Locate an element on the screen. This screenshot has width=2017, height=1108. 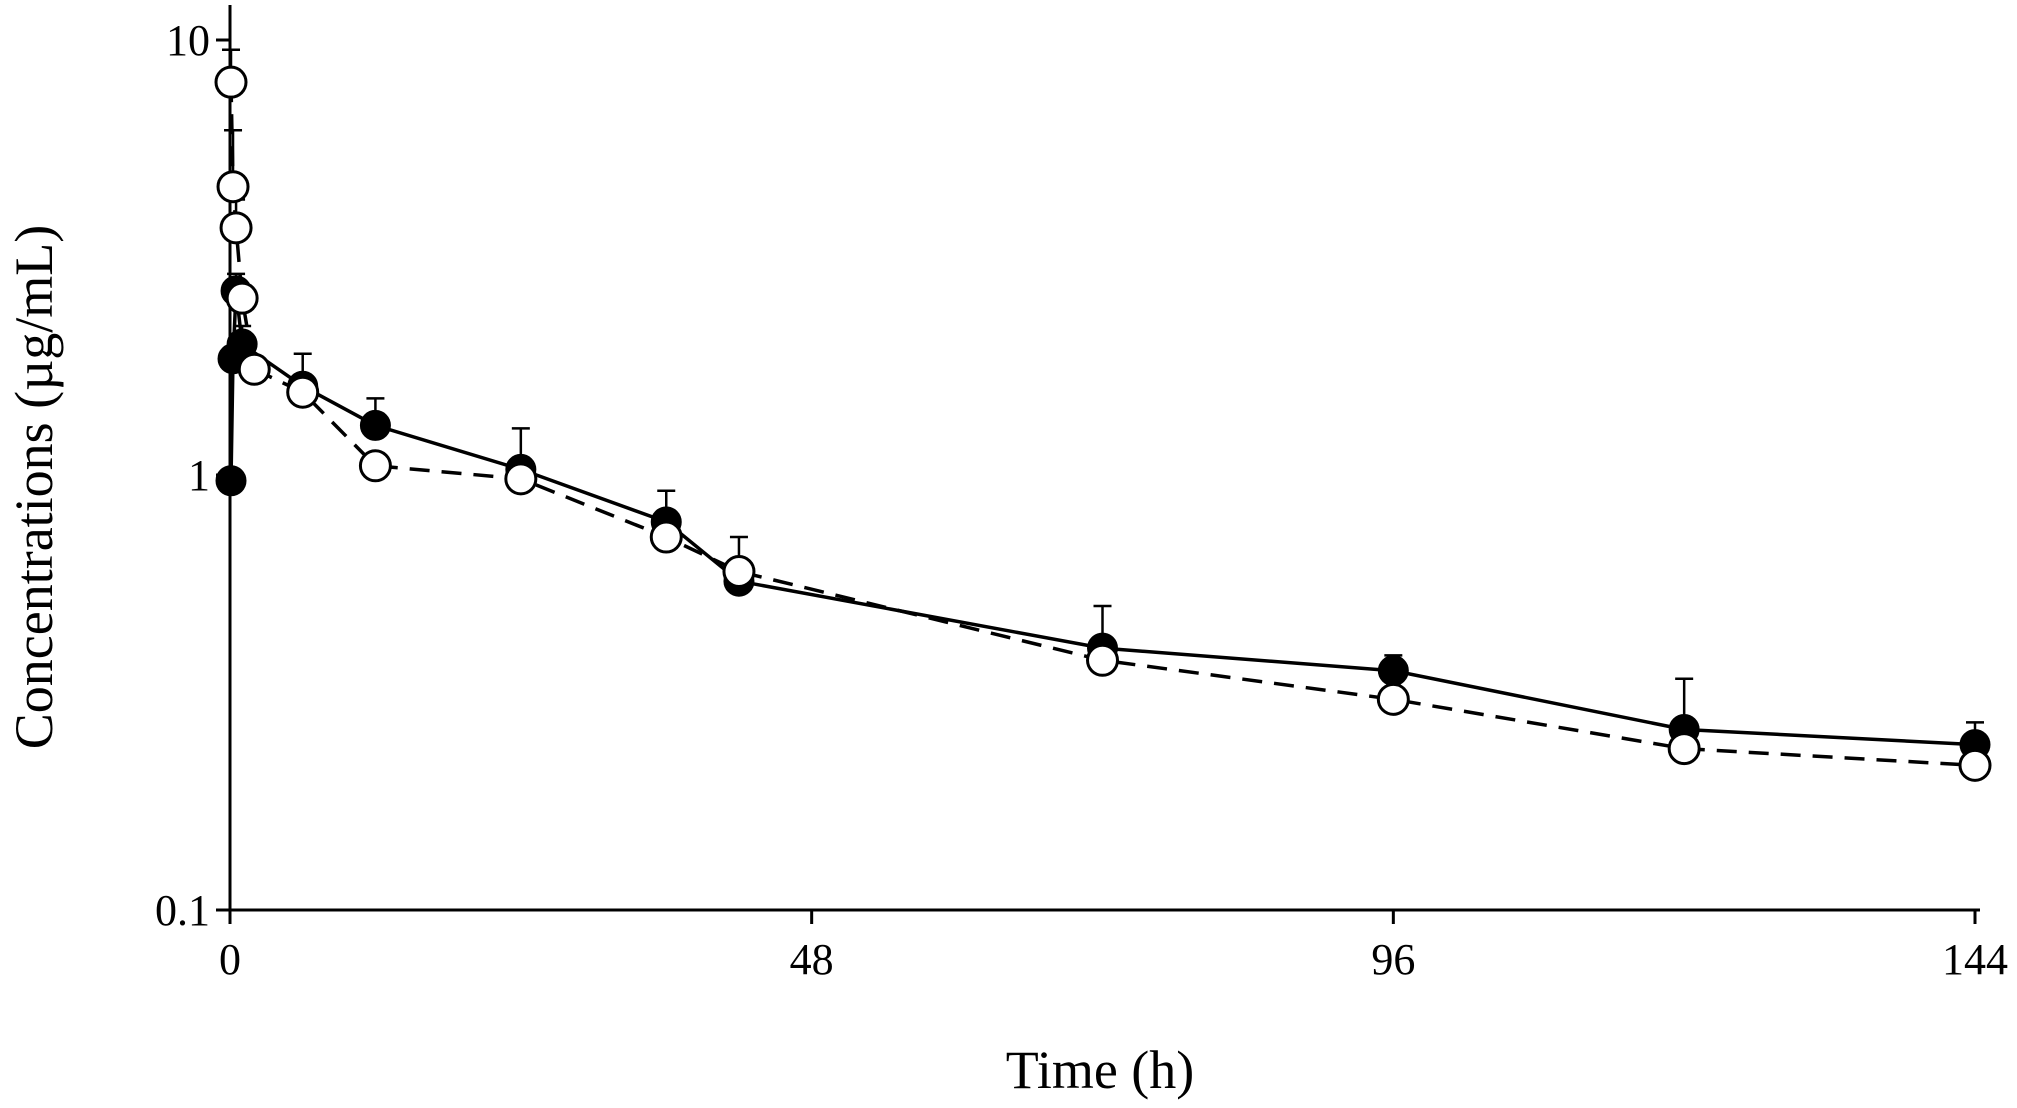
x-tick-label-0: 0 is located at coordinates (230, 959).